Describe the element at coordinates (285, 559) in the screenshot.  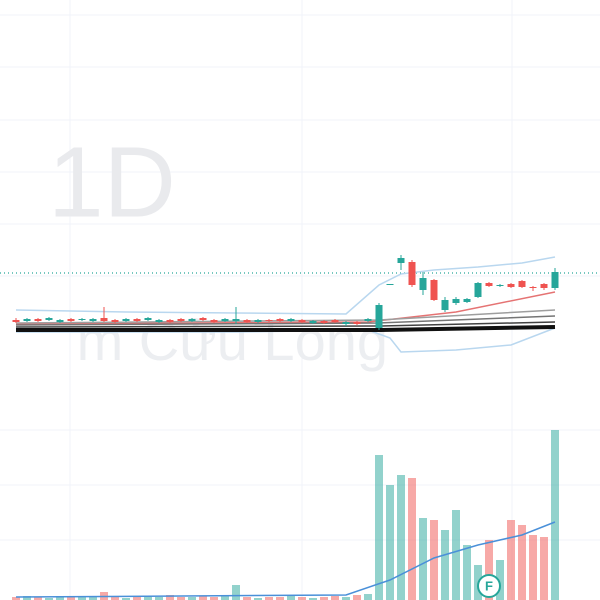
I see `volume-ma` at that location.